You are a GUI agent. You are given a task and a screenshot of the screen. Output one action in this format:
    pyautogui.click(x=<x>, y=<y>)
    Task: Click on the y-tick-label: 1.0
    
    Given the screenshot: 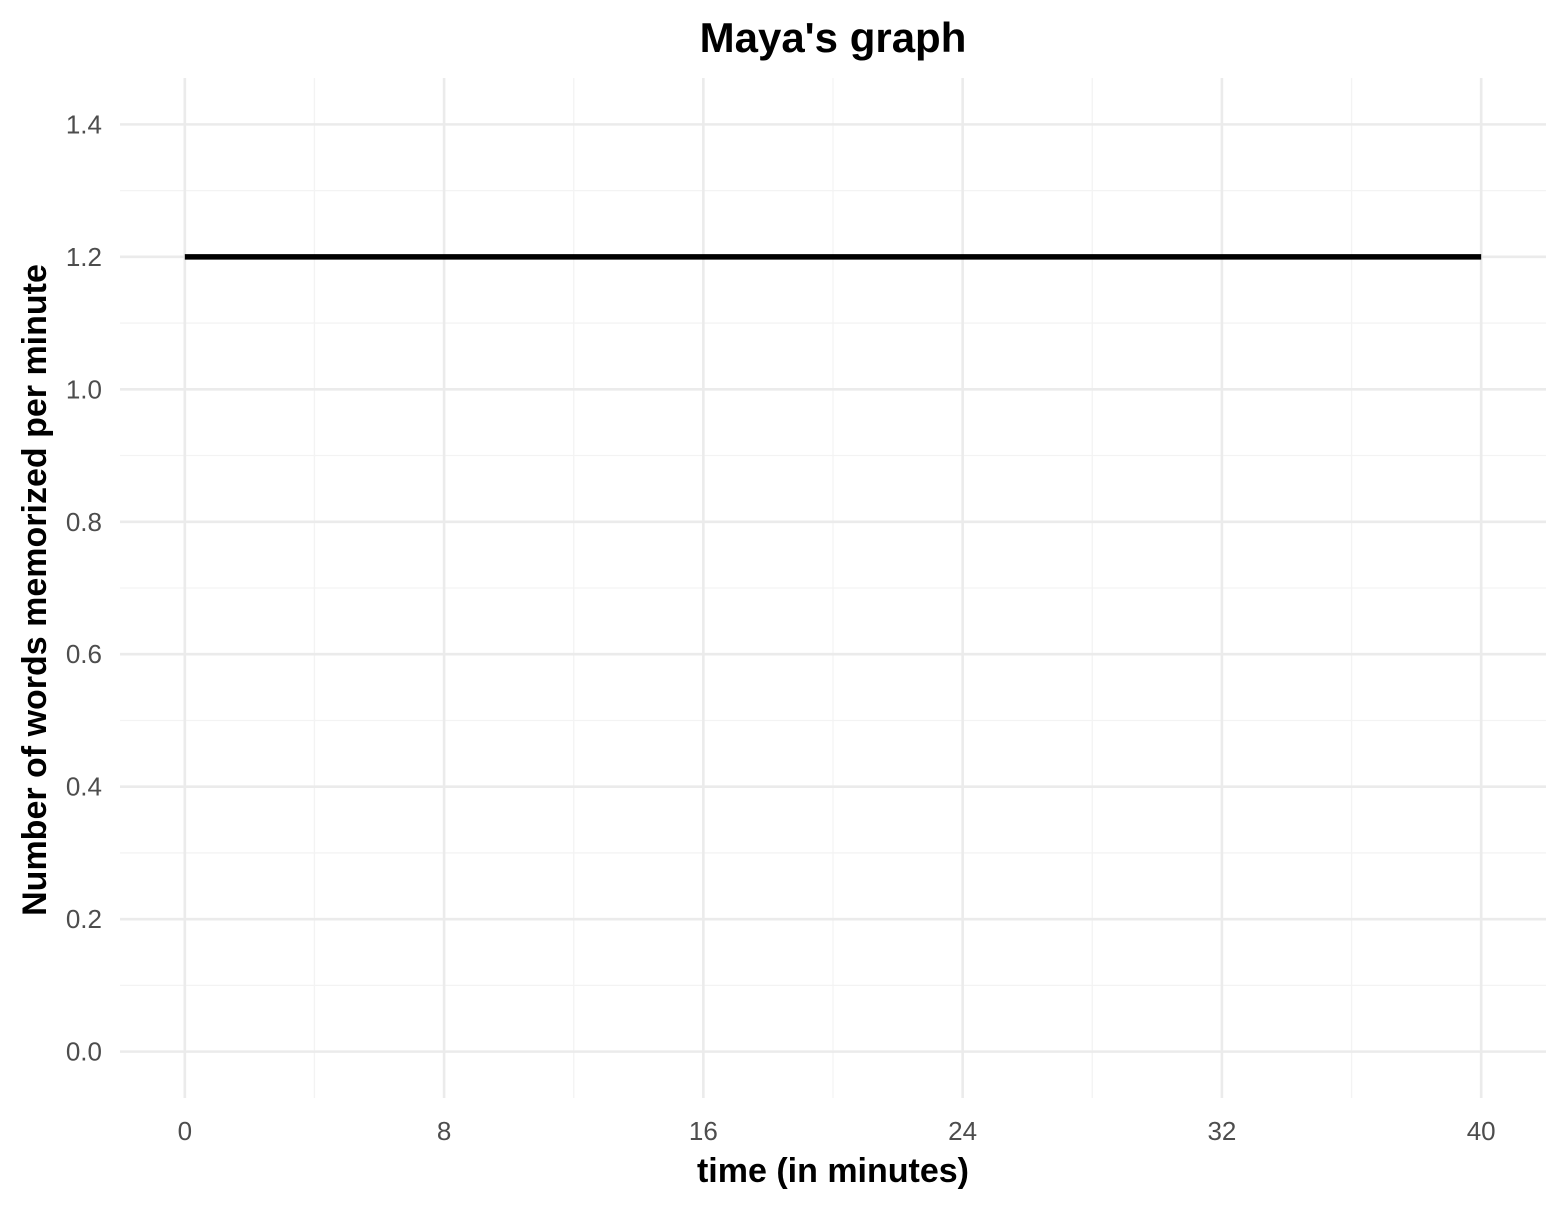 What is the action you would take?
    pyautogui.click(x=84, y=389)
    